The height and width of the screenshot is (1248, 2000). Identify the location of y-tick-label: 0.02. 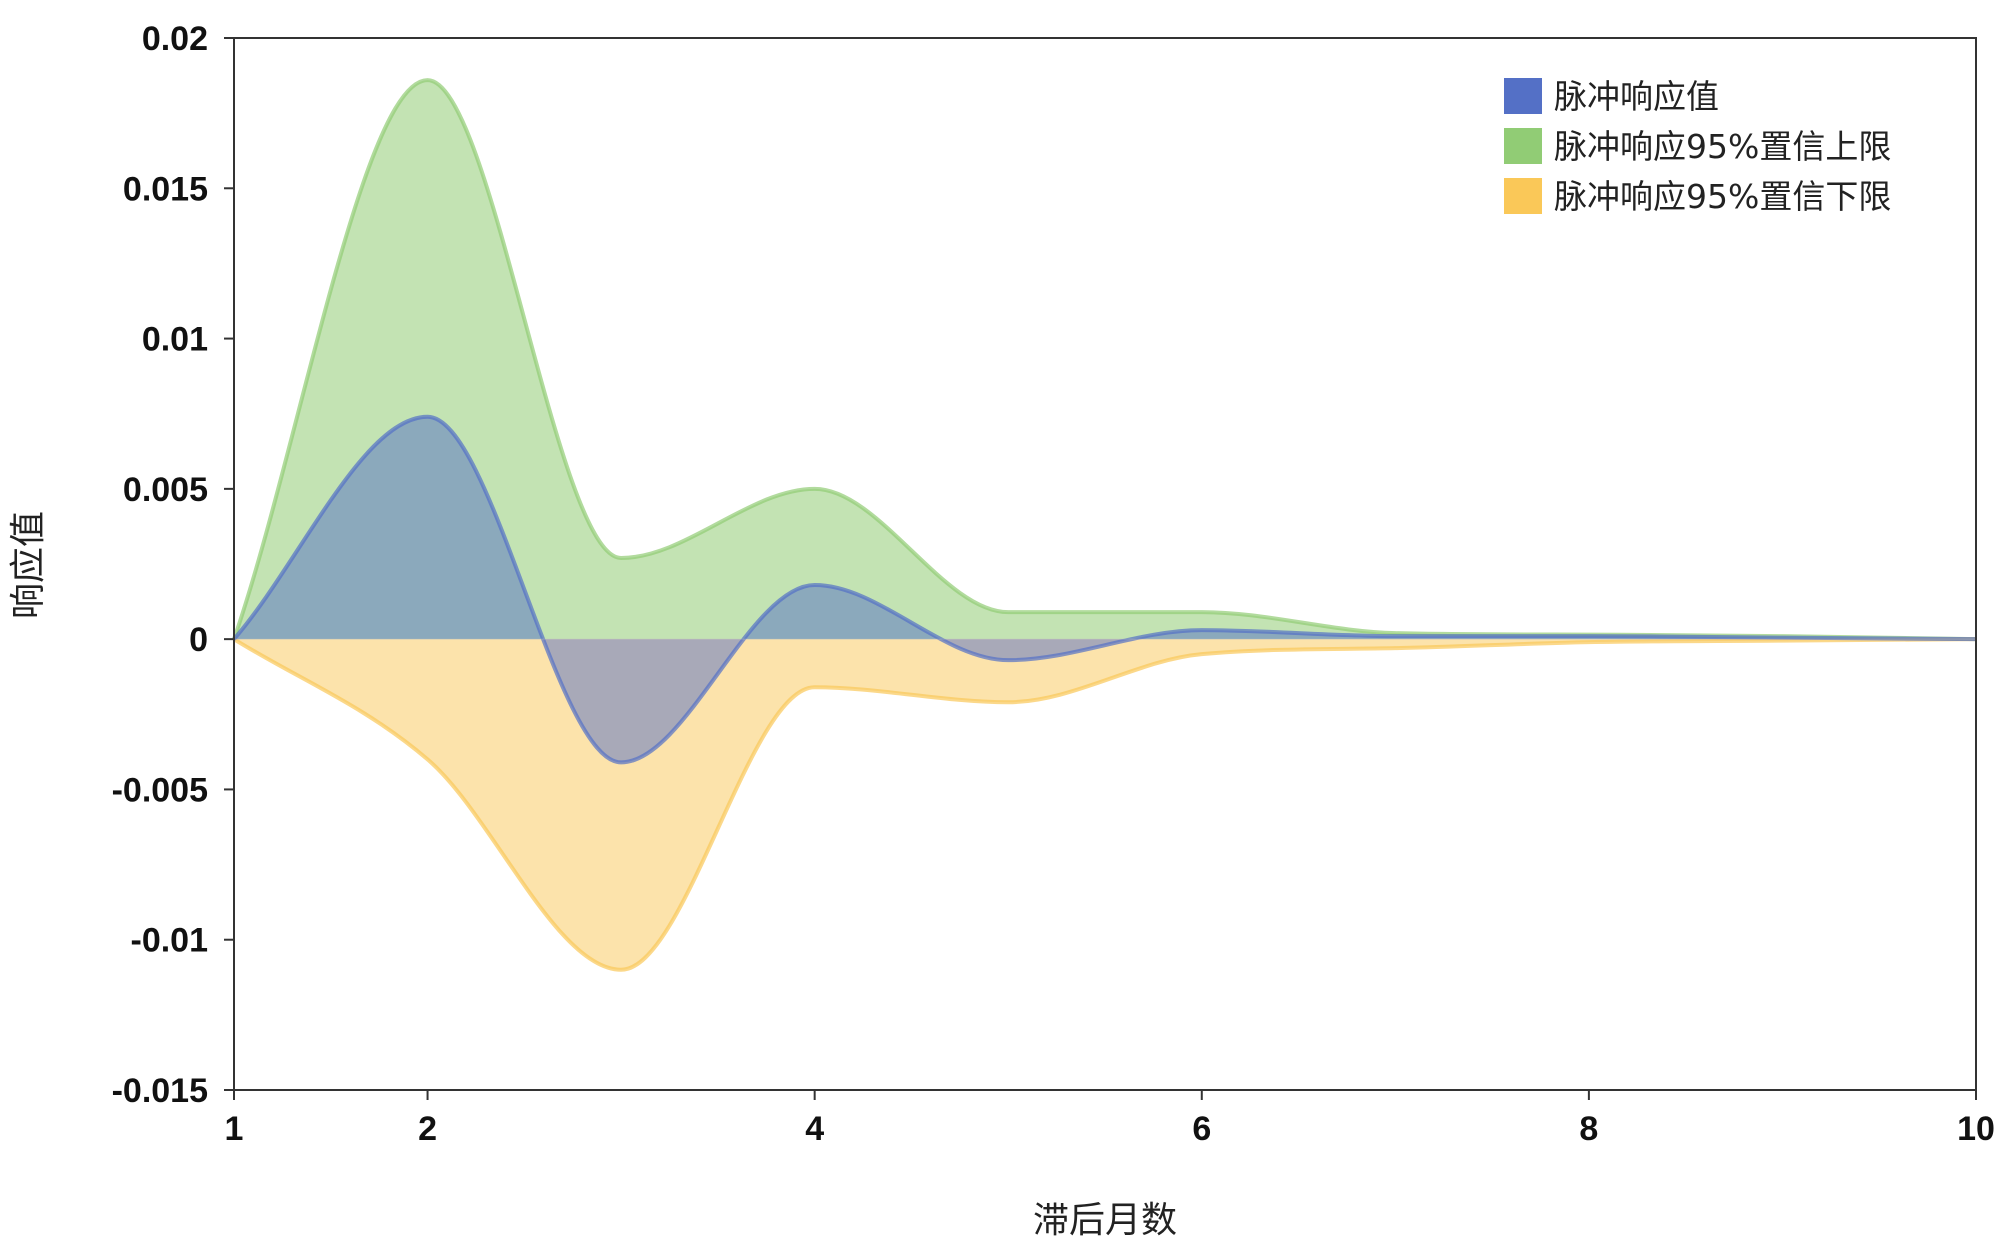
(175, 39).